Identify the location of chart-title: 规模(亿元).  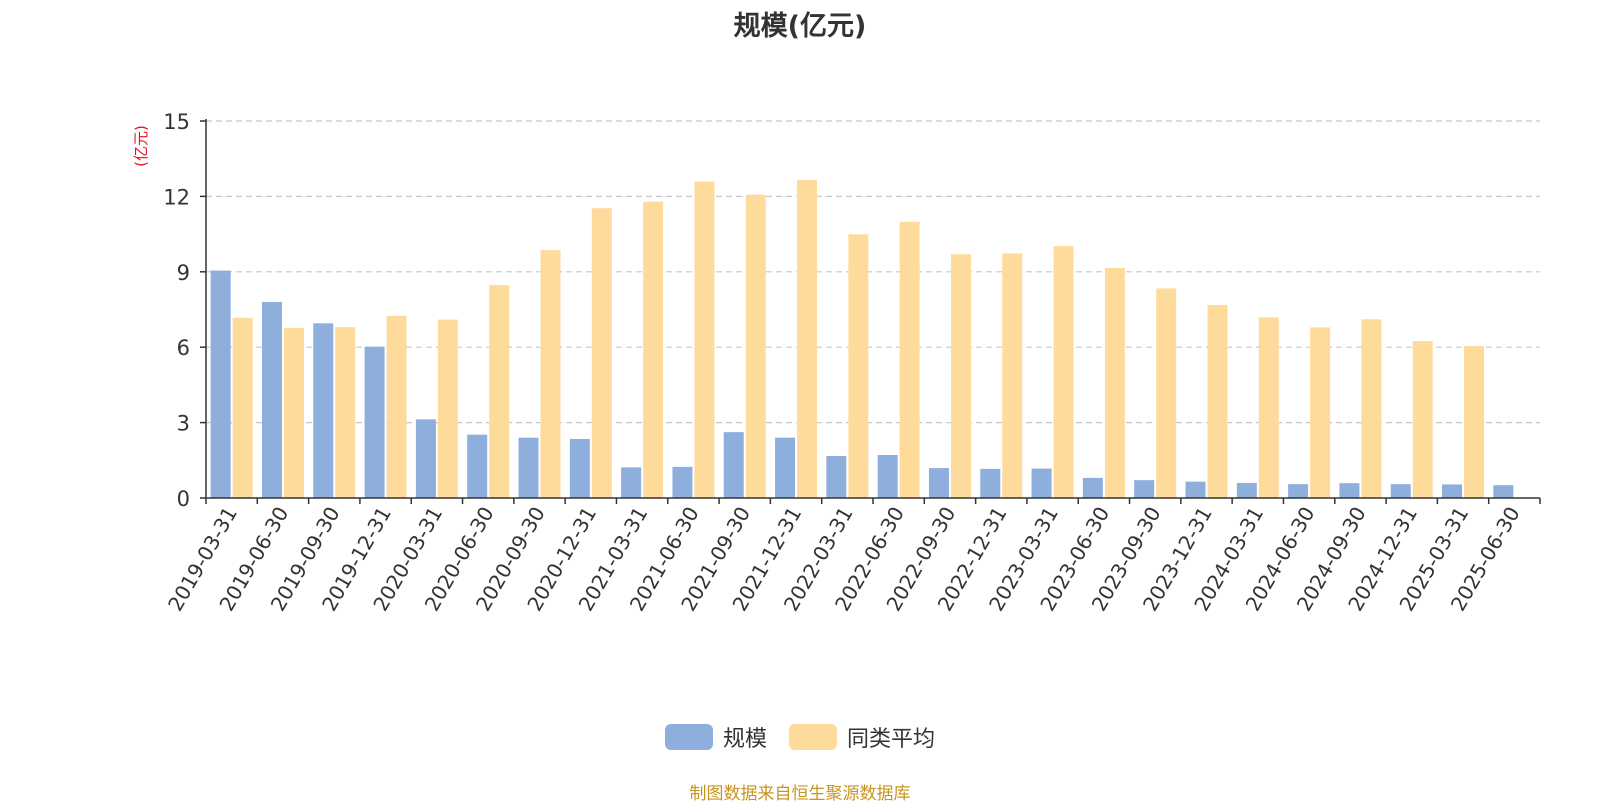
(800, 26).